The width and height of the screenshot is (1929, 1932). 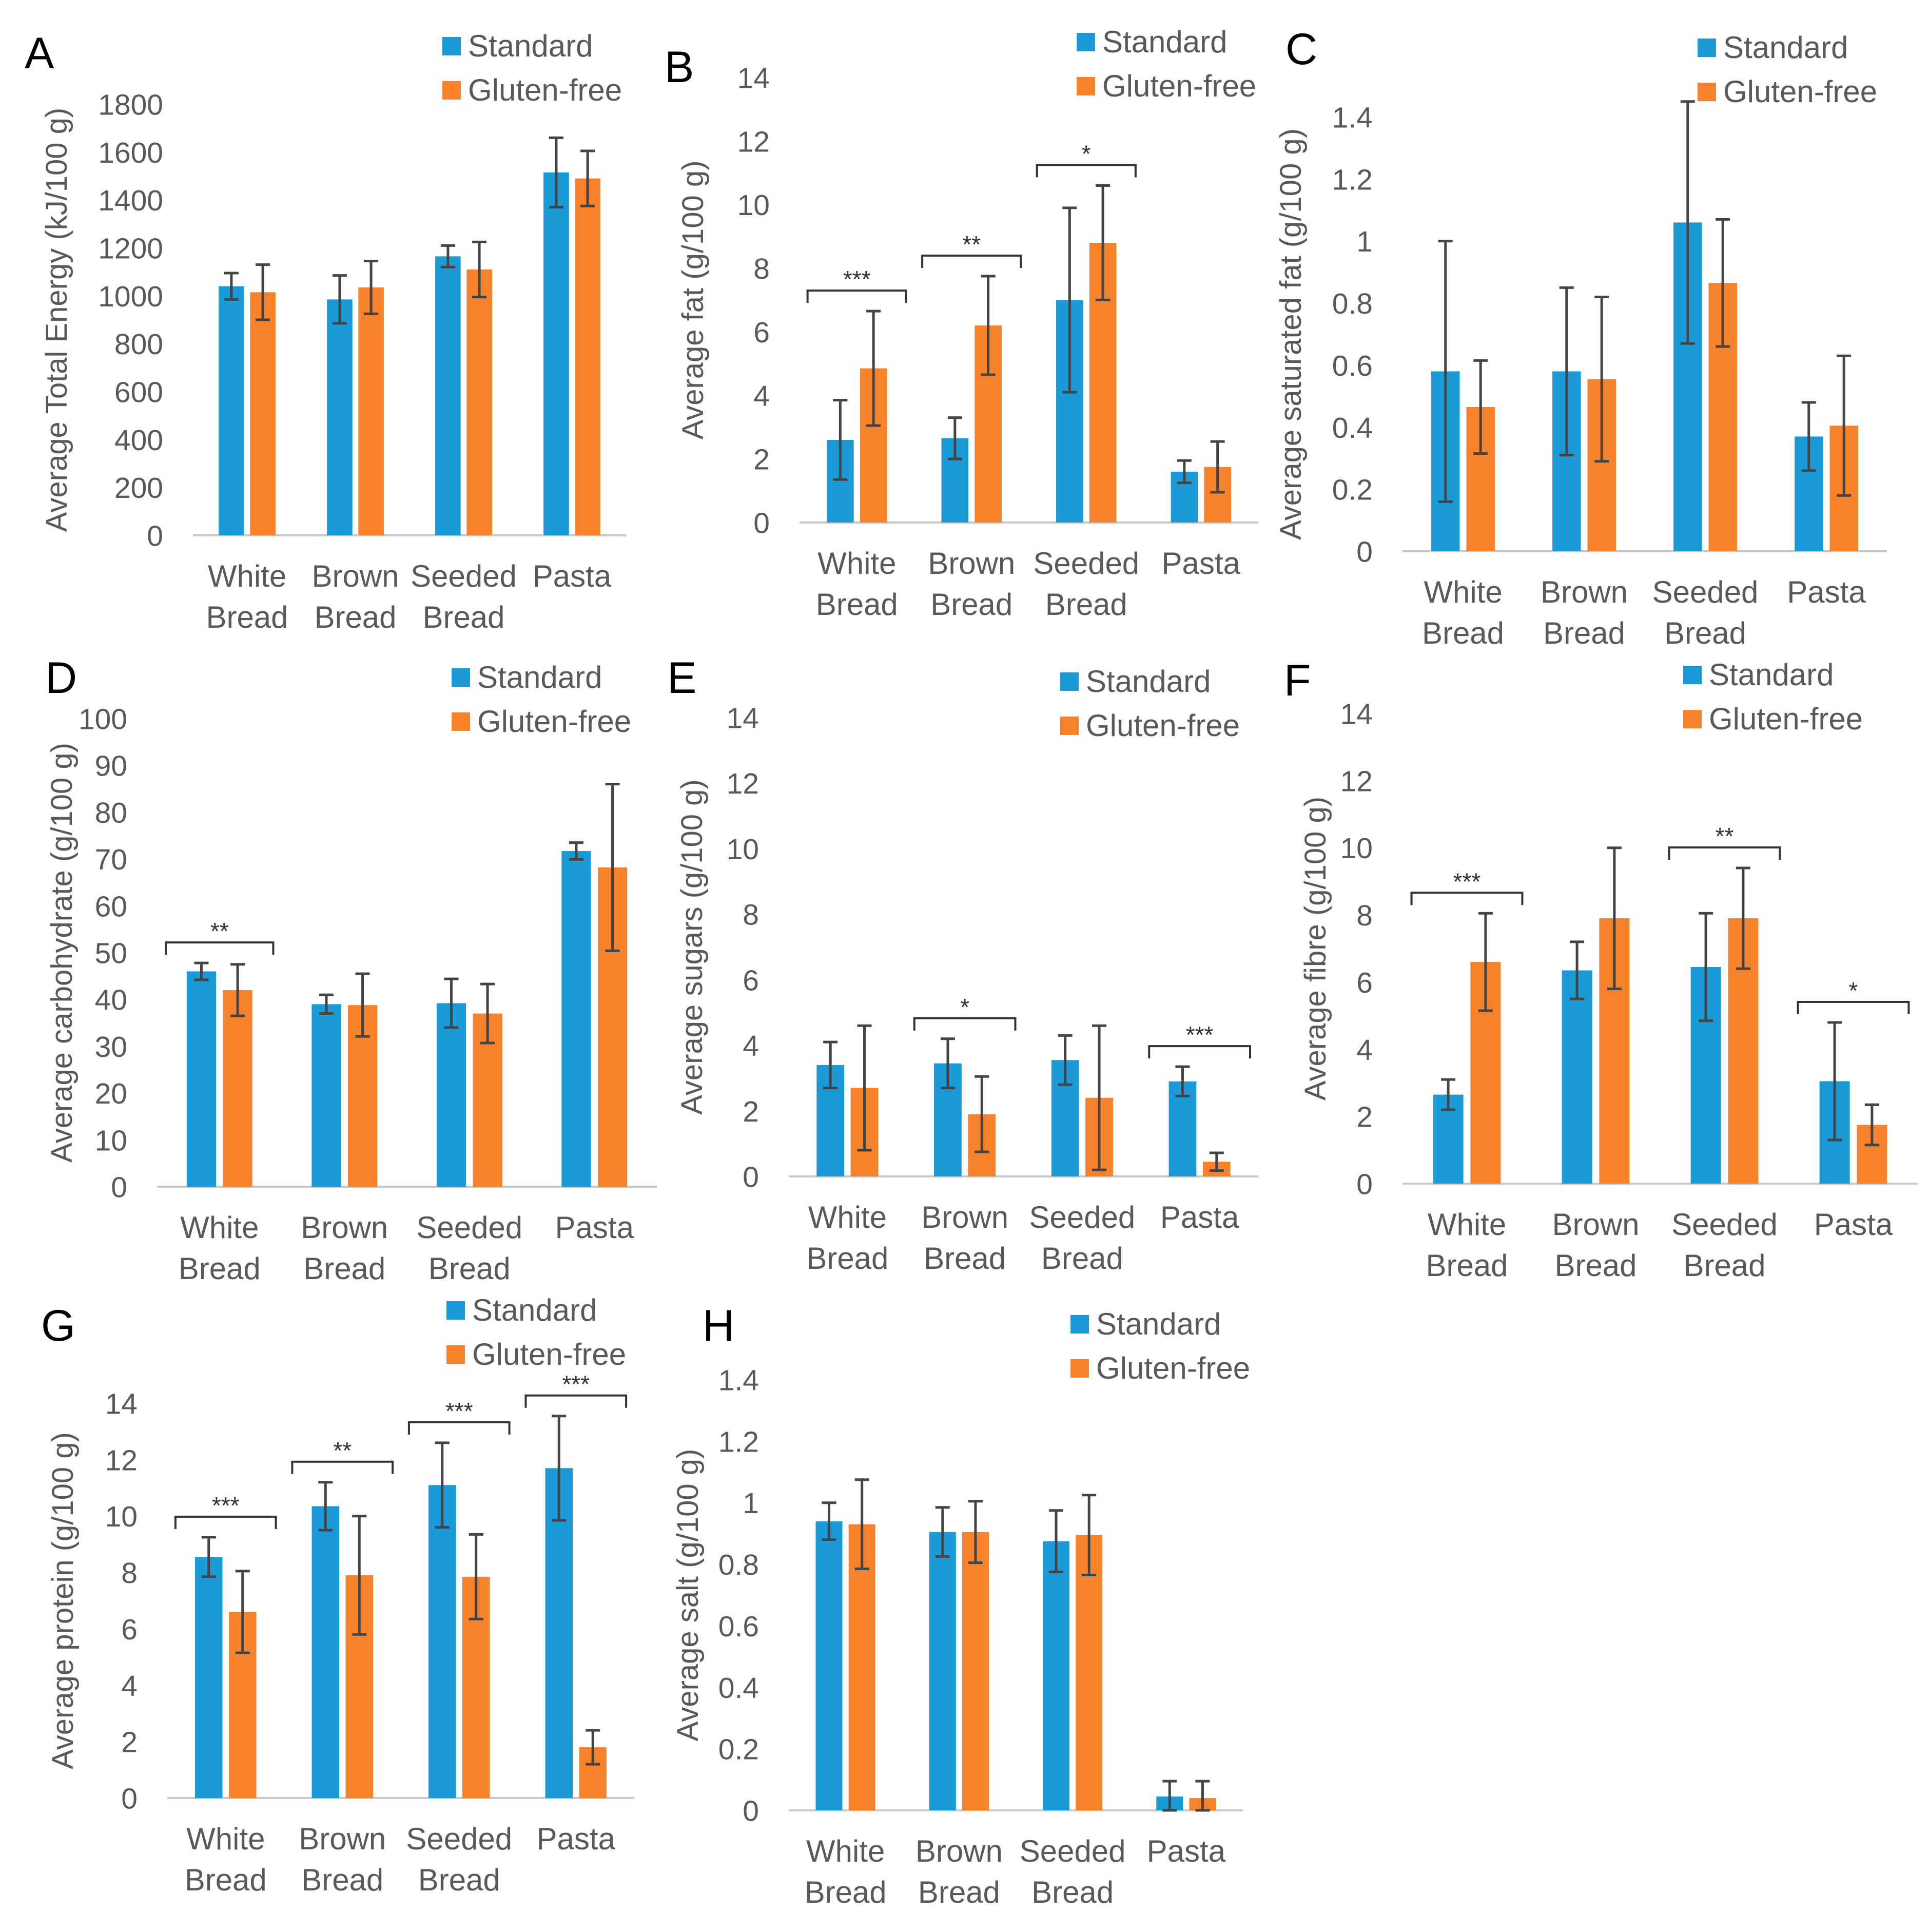 I want to click on y-tick-label: 800, so click(x=138, y=344).